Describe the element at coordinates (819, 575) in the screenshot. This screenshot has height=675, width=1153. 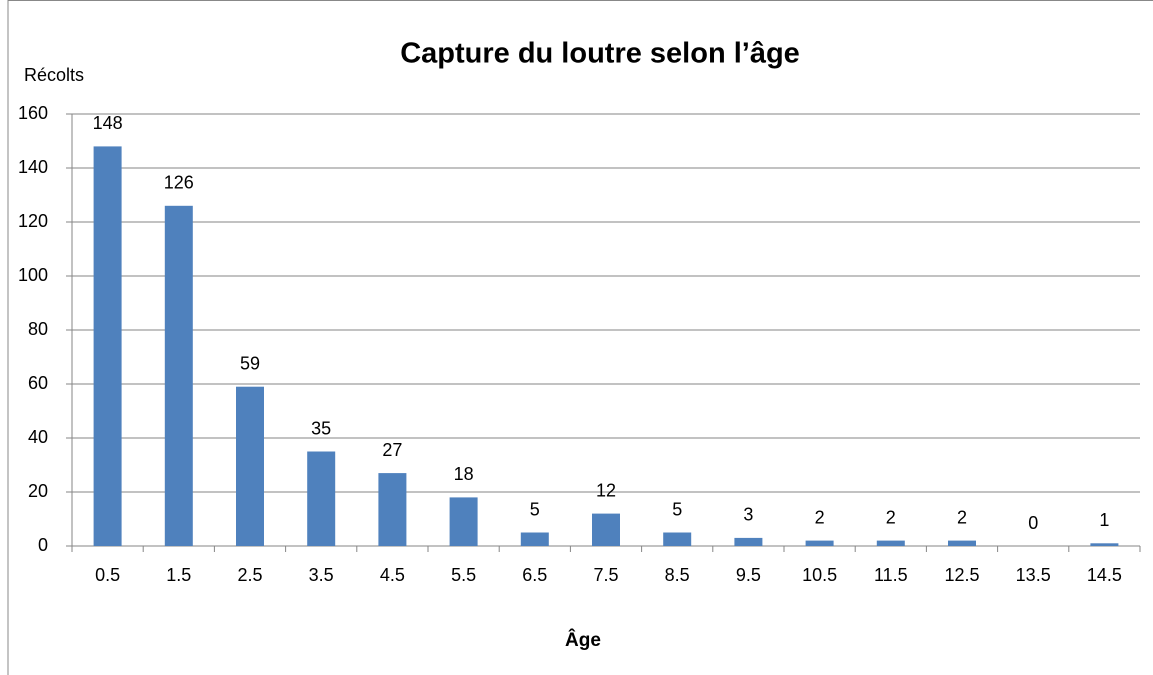
I see `x-tick-label: 10.5` at that location.